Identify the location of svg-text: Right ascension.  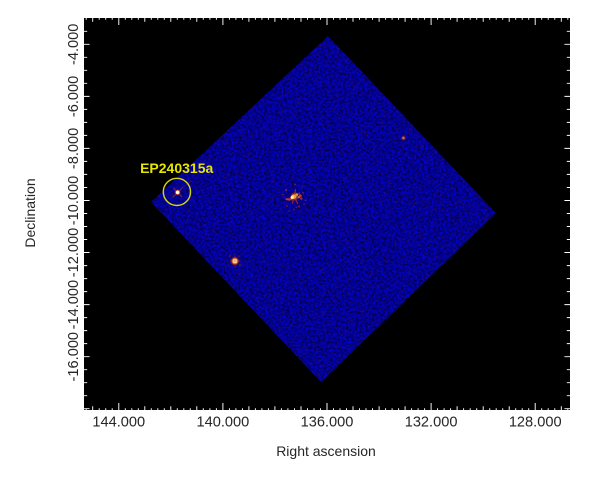
(326, 451).